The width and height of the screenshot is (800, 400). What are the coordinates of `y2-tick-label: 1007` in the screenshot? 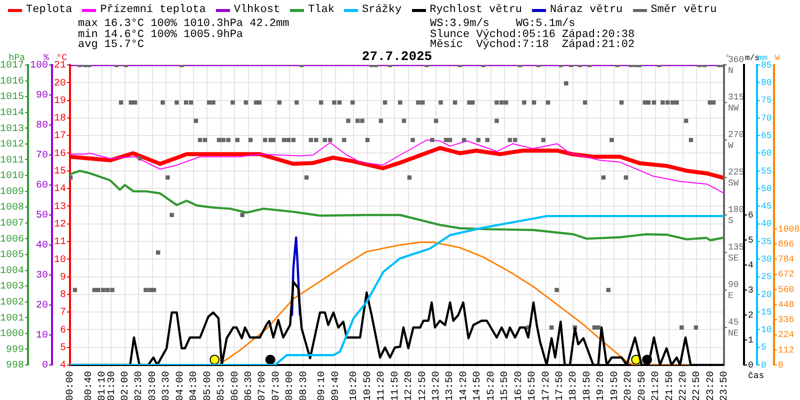 It's located at (12, 224).